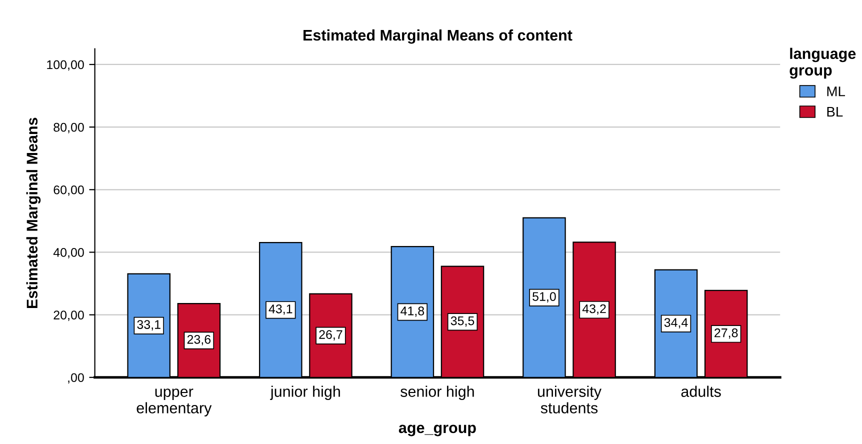  Describe the element at coordinates (412, 311) in the screenshot. I see `data-label: 41,8` at that location.